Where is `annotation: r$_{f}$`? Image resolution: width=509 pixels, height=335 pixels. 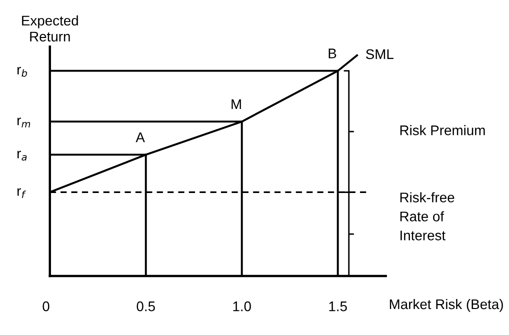
annotation: r$_{f}$ is located at coordinates (21, 193).